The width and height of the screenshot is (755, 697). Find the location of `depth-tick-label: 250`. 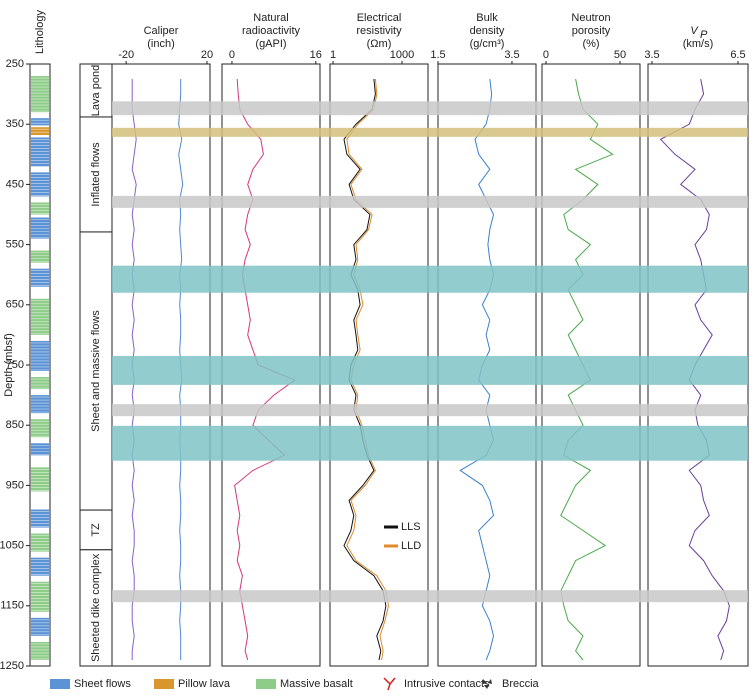

depth-tick-label: 250 is located at coordinates (15, 64).